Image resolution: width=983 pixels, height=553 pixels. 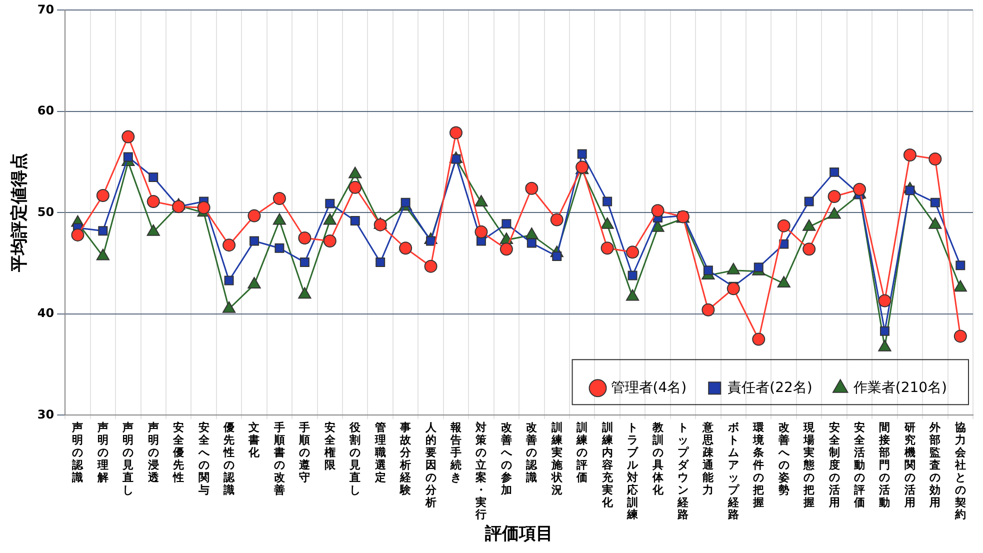 I want to click on x-axis-title: 評価項目, so click(x=519, y=534).